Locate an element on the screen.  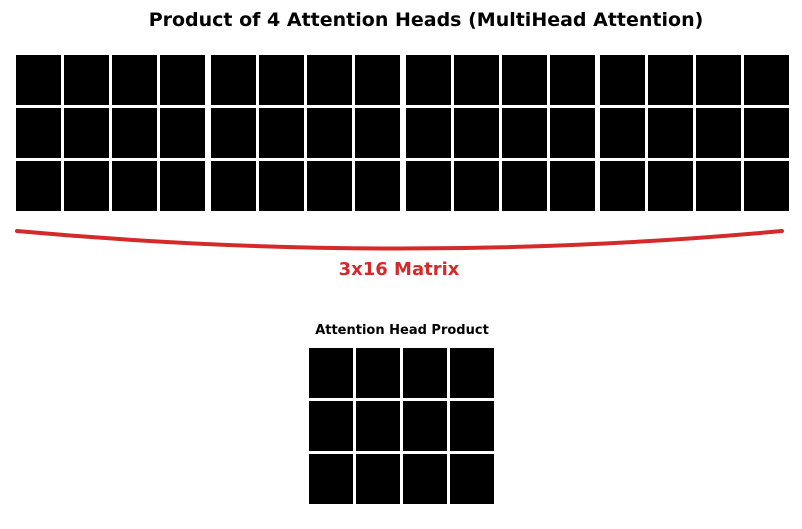
brace-label: 3x16 Matrix is located at coordinates (399, 269).